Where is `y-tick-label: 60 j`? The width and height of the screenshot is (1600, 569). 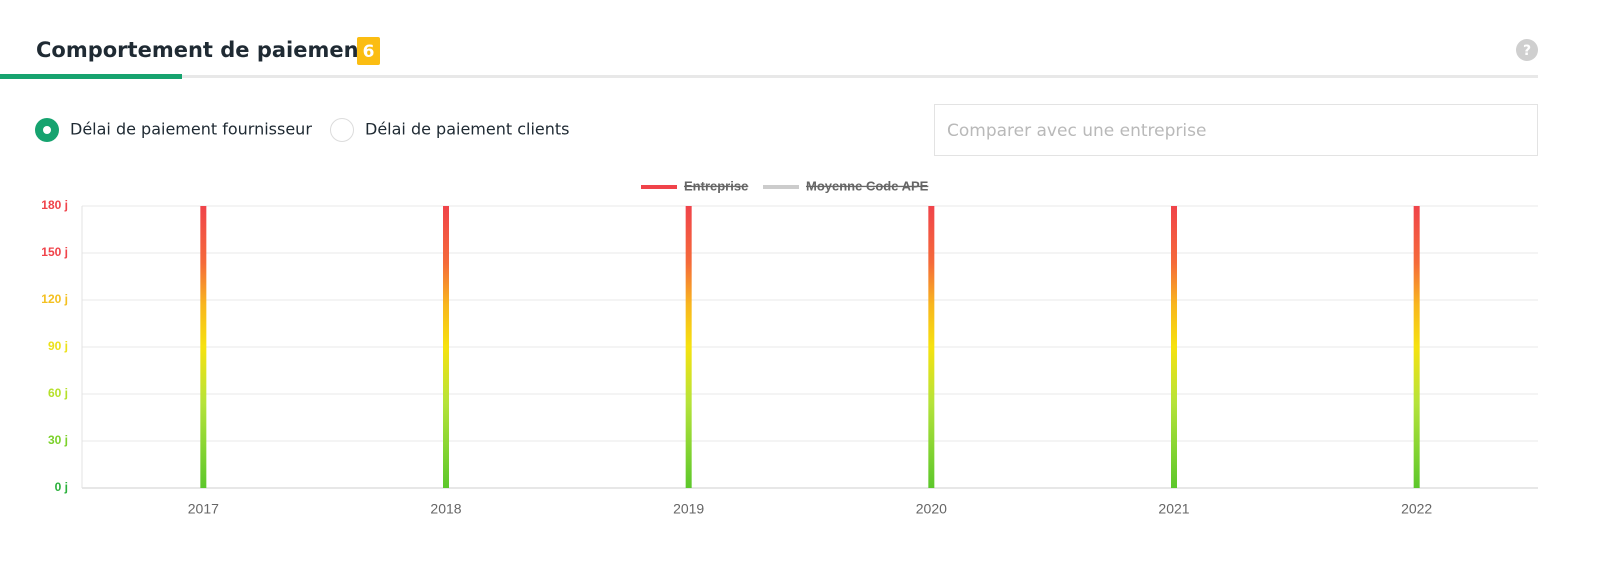 y-tick-label: 60 j is located at coordinates (58, 393).